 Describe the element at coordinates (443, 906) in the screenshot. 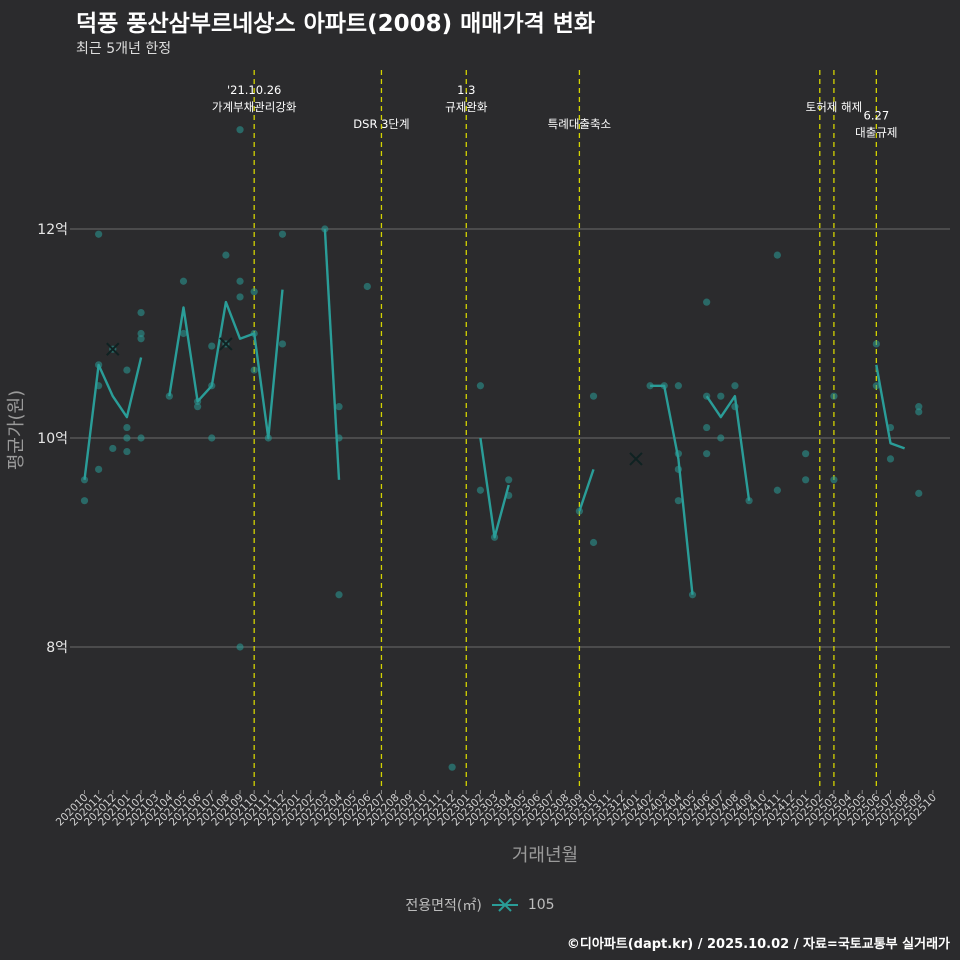

I see `legend-title: 전용면적(㎡)` at that location.